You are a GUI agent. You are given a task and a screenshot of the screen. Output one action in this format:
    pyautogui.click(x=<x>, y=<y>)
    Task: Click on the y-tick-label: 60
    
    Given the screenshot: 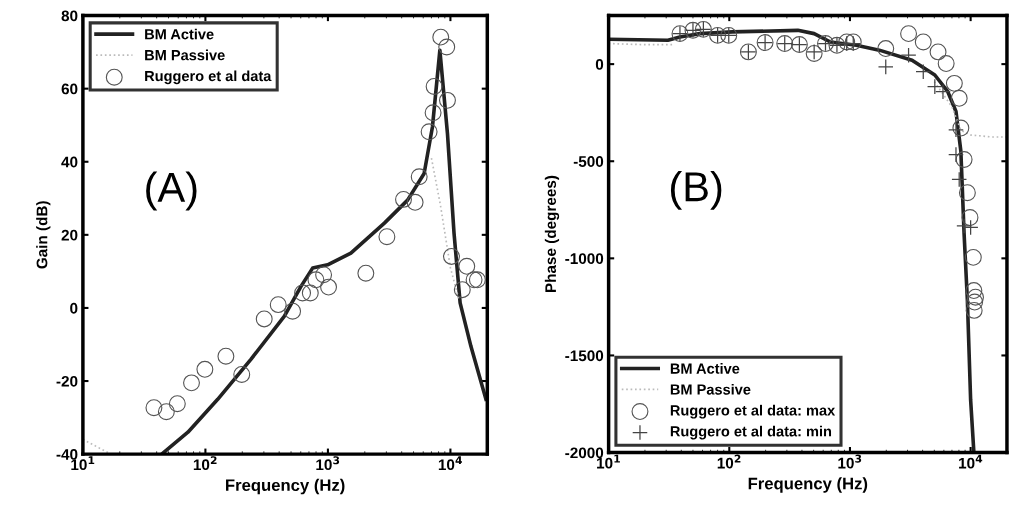 What is the action you would take?
    pyautogui.click(x=69, y=89)
    